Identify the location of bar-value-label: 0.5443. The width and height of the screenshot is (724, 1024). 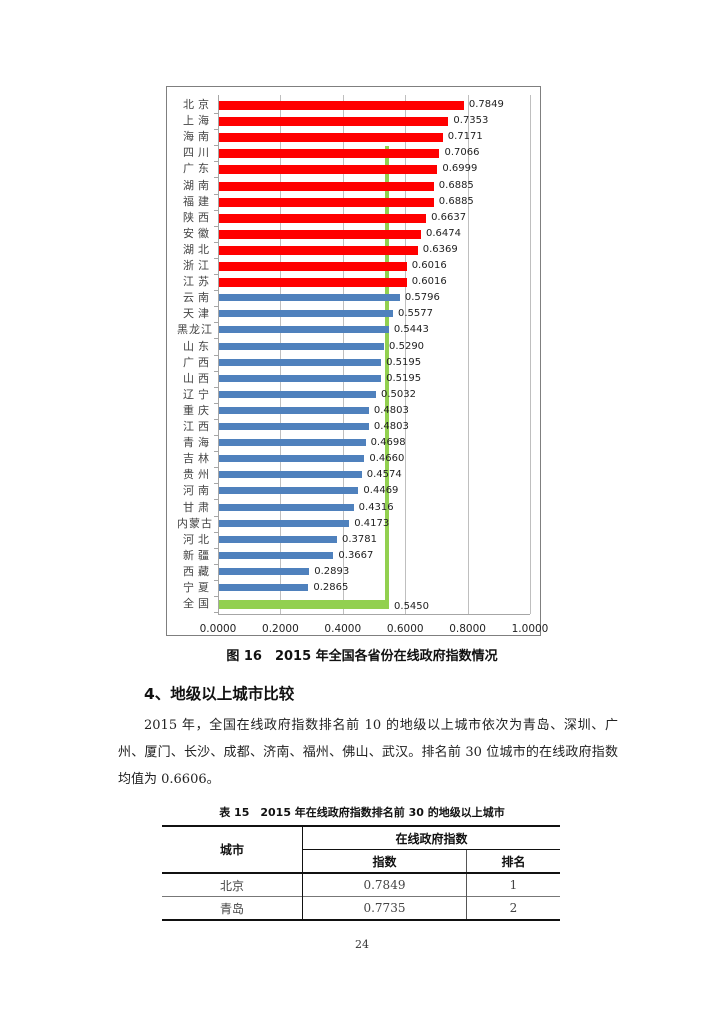
(411, 330).